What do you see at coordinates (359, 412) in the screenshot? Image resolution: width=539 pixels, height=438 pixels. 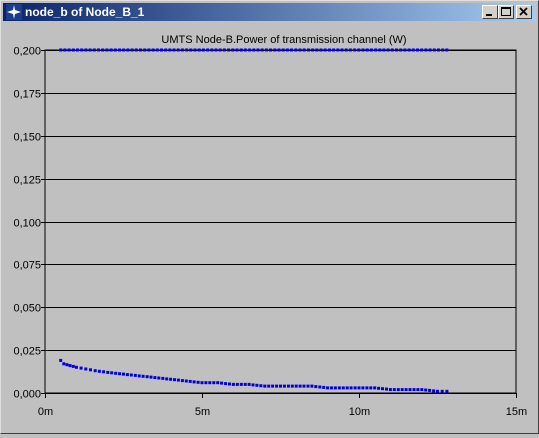 I see `x-tick-label: 10m` at bounding box center [359, 412].